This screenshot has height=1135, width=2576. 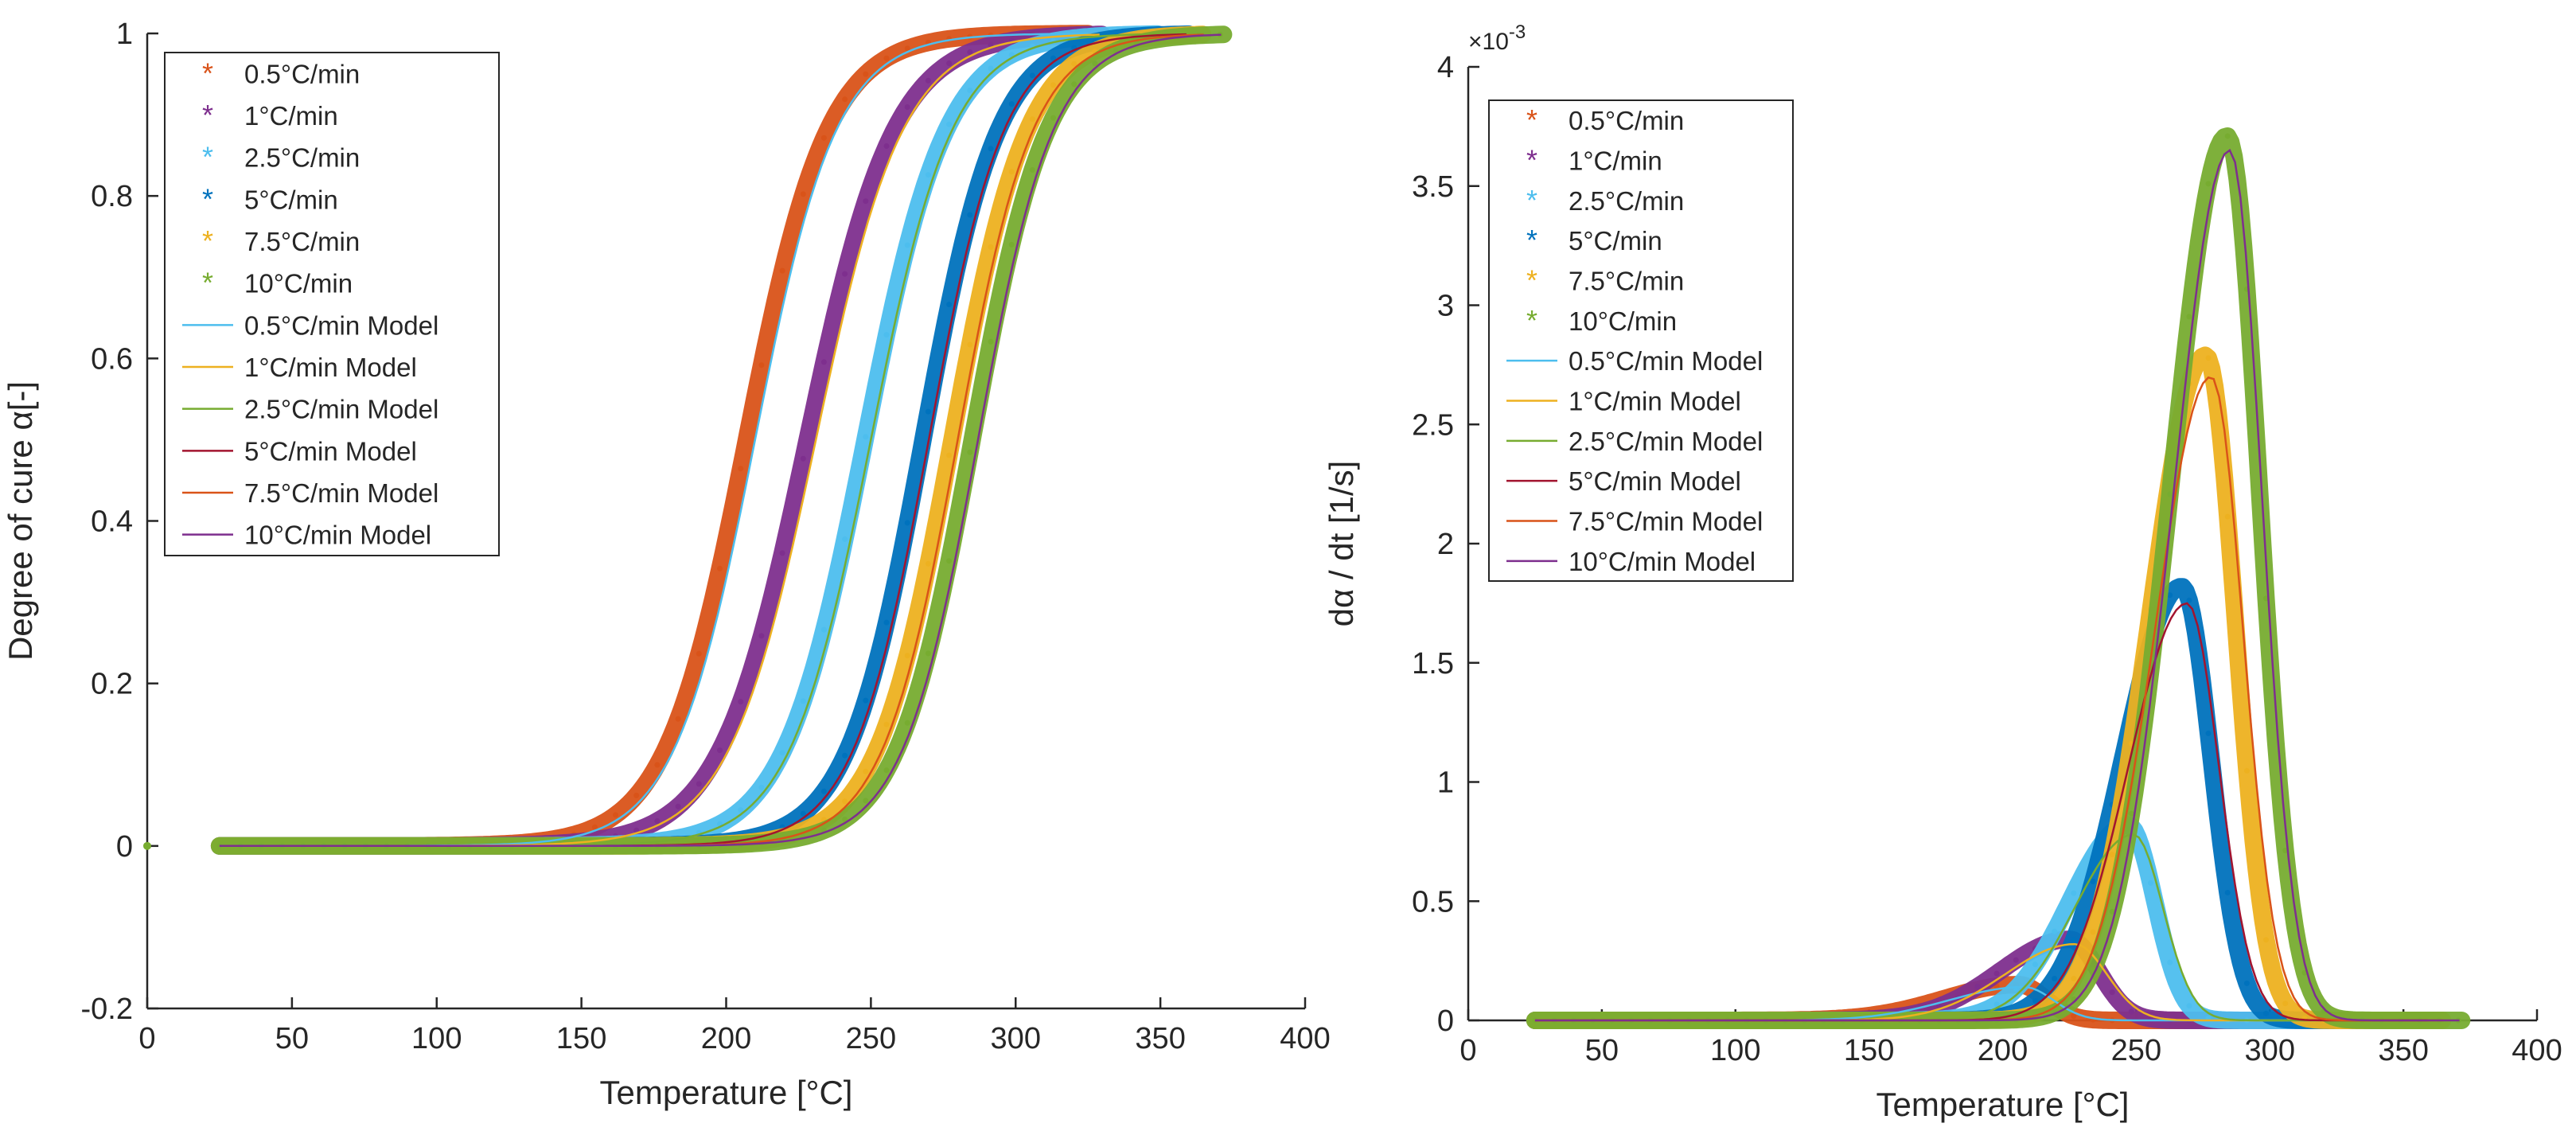 I want to click on y-tick-label: 0.4, so click(x=112, y=522).